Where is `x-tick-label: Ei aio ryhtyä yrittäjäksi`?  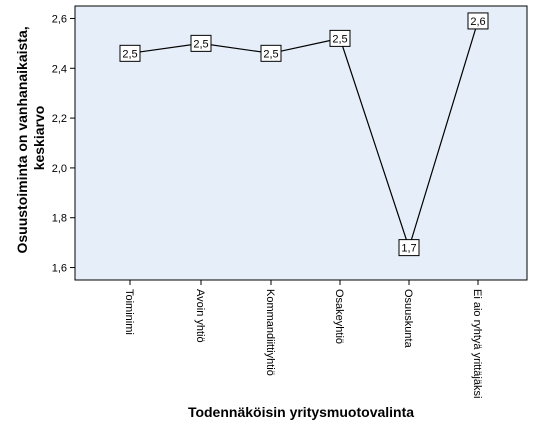
x-tick-label: Ei aio ryhtyä yrittäjäksi is located at coordinates (477, 343).